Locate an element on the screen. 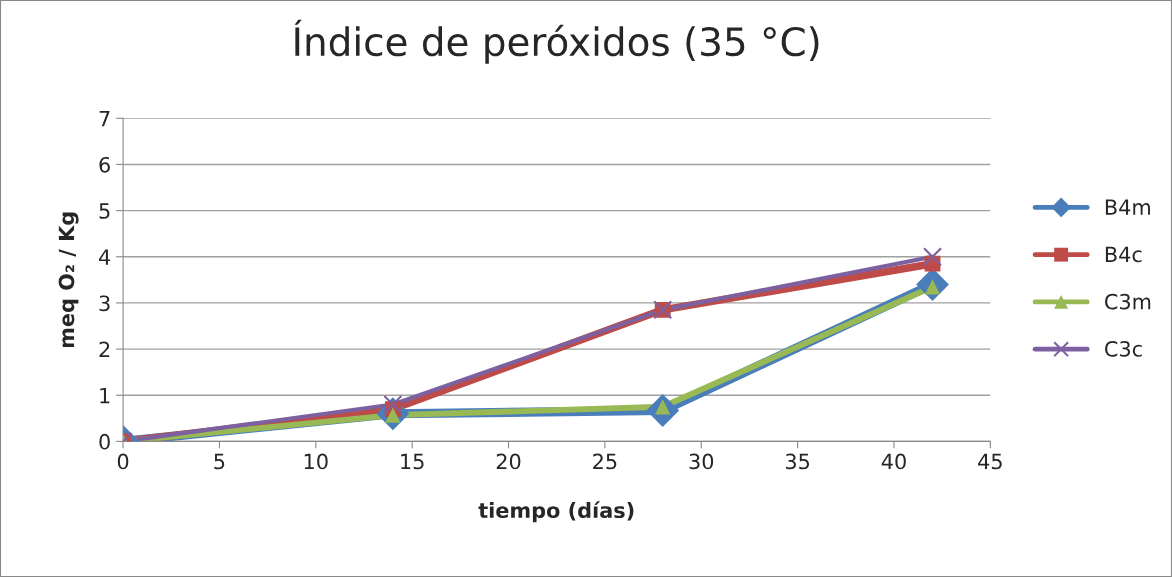 This screenshot has width=1172, height=577. y-tick-label: 1 is located at coordinates (105, 395).